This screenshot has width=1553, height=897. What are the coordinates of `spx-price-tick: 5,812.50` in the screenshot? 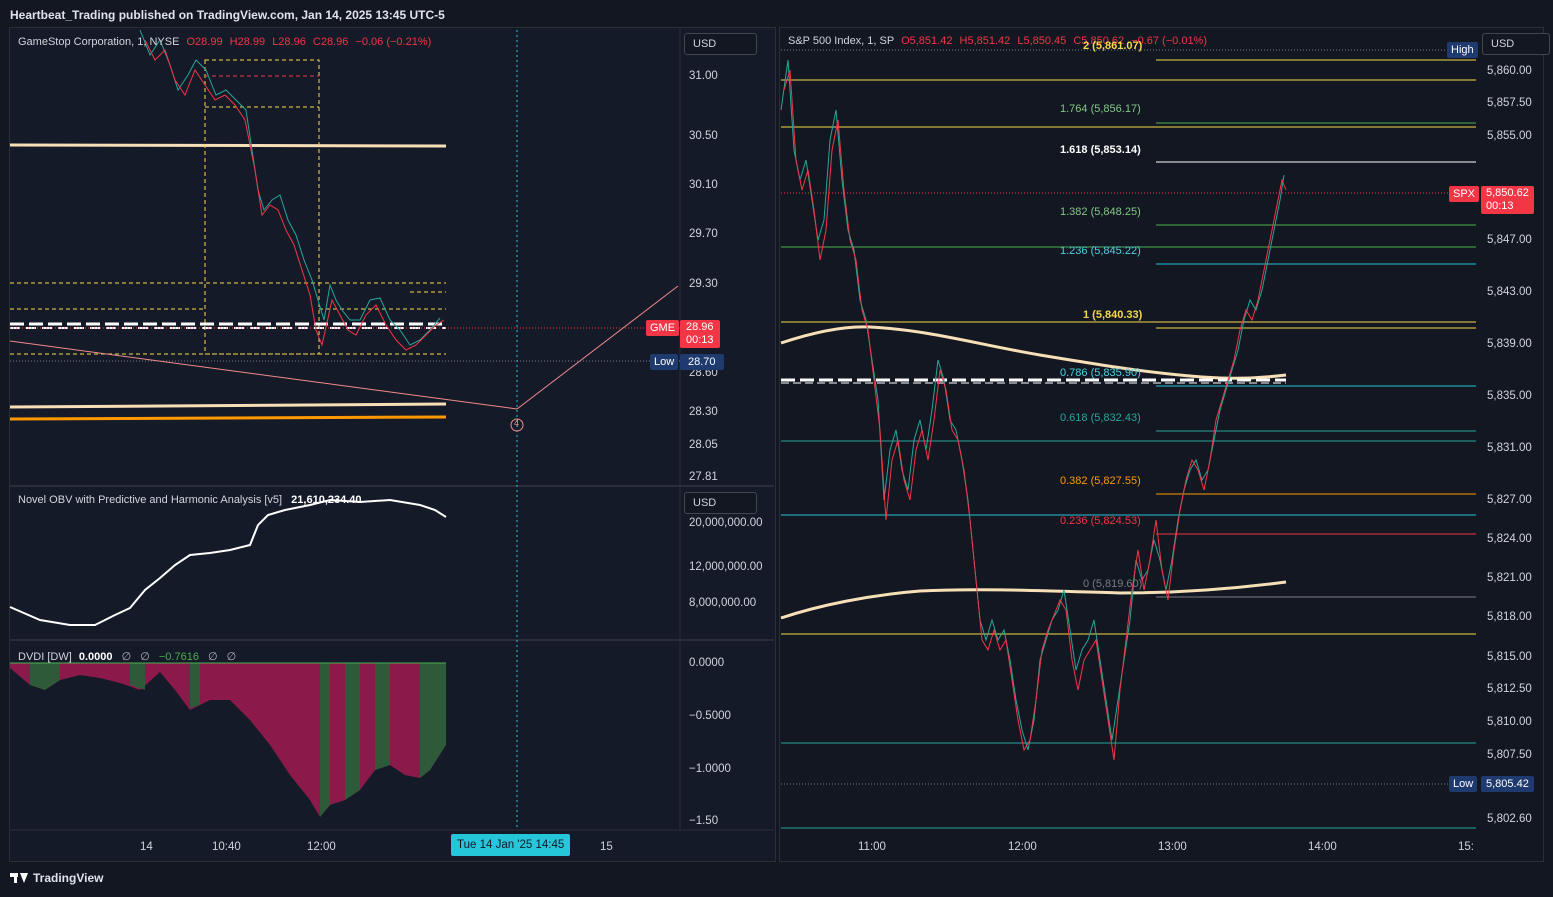 It's located at (1509, 689).